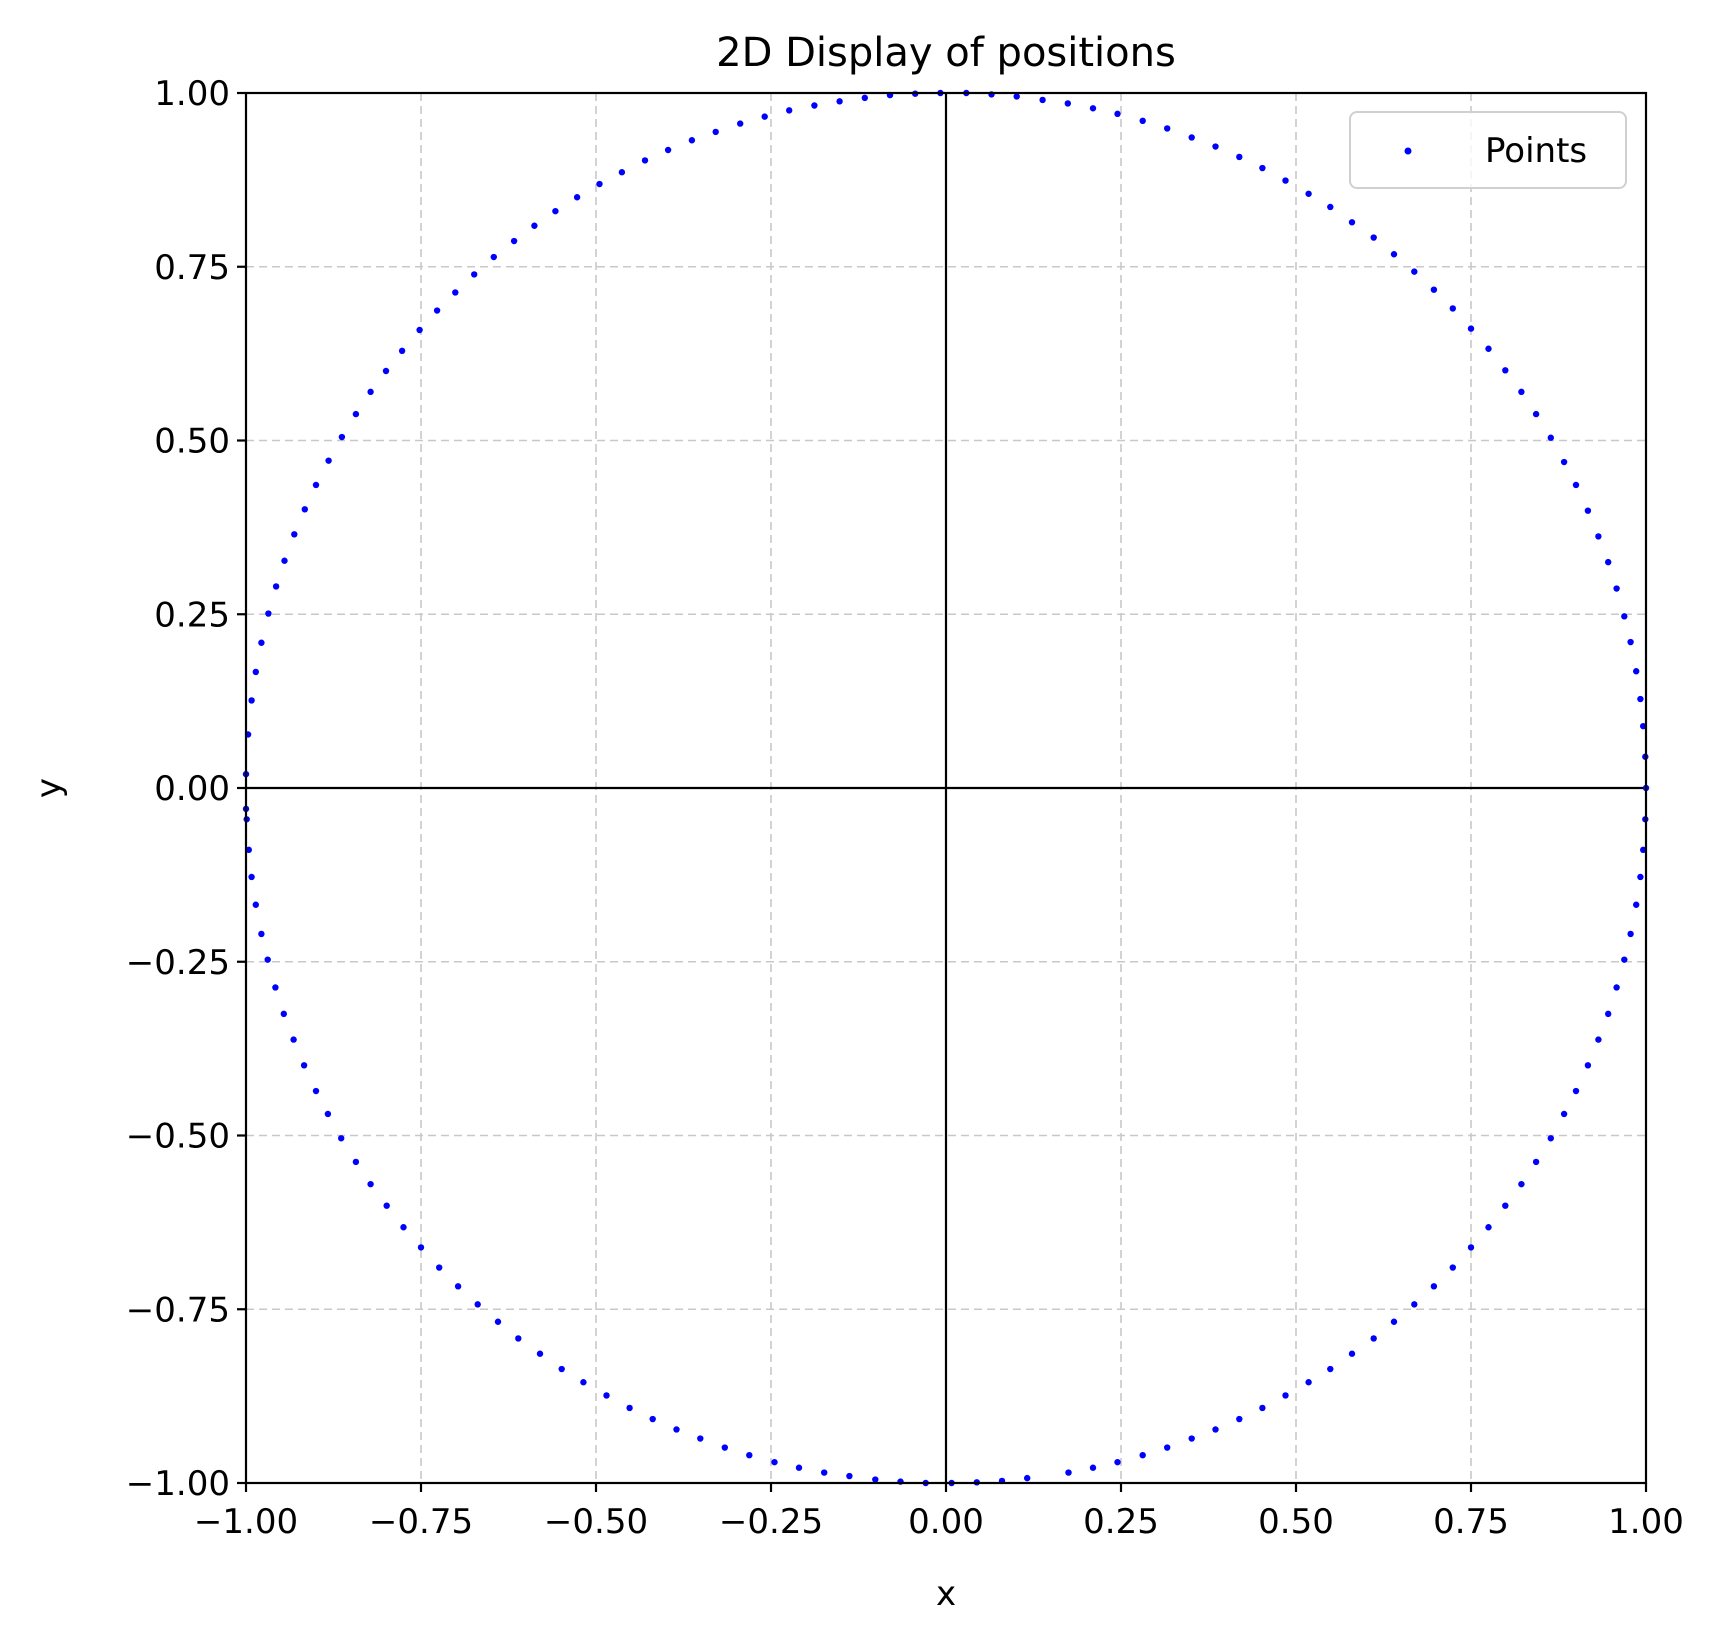  What do you see at coordinates (178, 963) in the screenshot?
I see `y-tick-label: −0.25` at bounding box center [178, 963].